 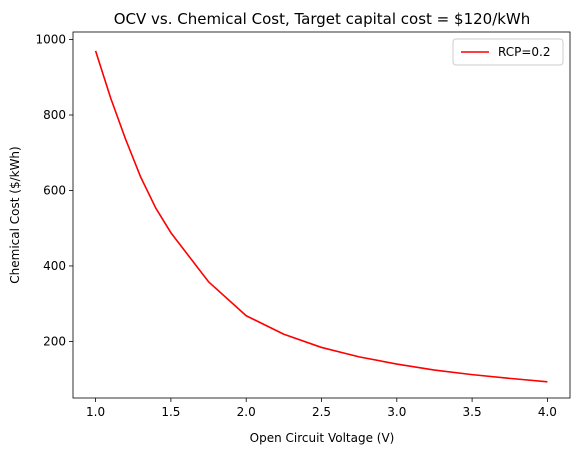 I want to click on y-tick-label: 600, so click(x=54, y=190).